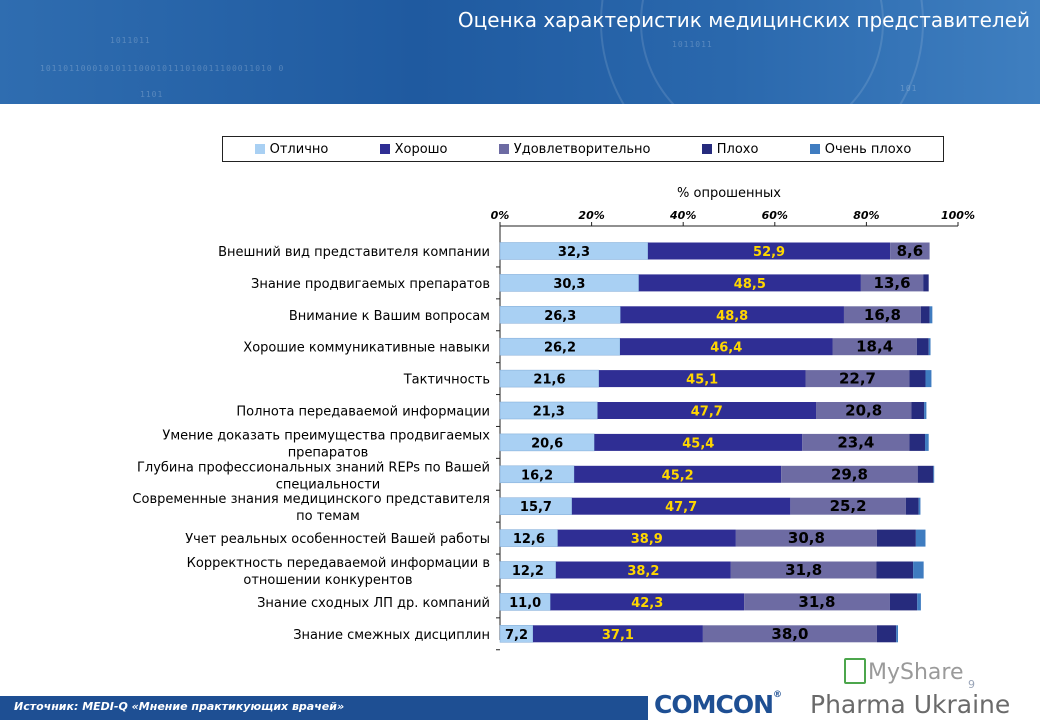  What do you see at coordinates (549, 412) in the screenshot?
I see `data-label: 21,3` at bounding box center [549, 412].